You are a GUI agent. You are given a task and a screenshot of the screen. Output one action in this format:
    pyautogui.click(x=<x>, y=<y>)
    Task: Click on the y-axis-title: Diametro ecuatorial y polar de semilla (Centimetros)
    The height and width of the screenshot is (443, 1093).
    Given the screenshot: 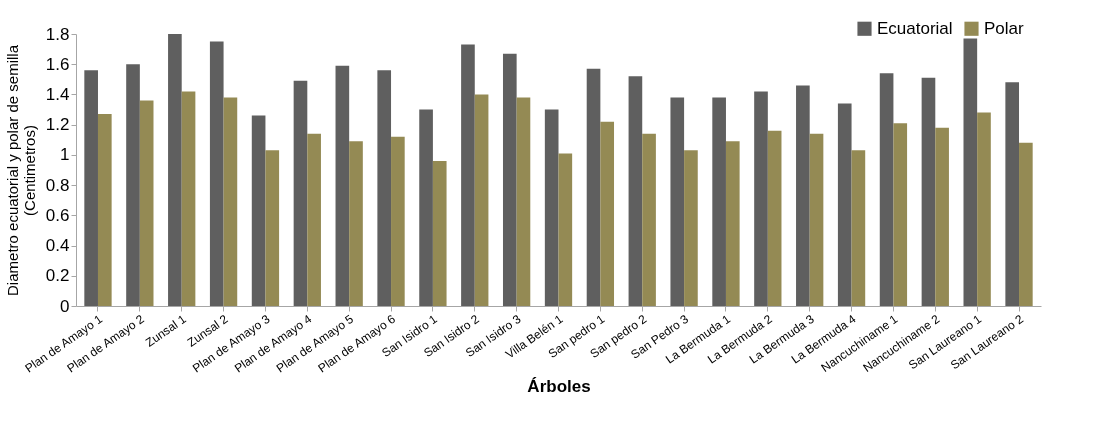 What is the action you would take?
    pyautogui.click(x=20, y=170)
    